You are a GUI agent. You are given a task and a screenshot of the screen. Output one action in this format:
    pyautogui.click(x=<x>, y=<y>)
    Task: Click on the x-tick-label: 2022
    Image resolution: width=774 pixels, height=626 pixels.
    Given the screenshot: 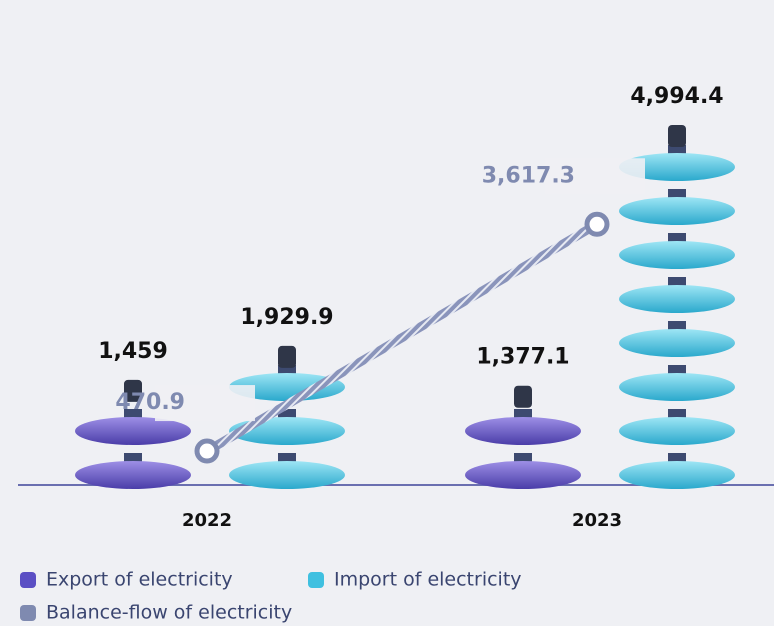 What is the action you would take?
    pyautogui.click(x=207, y=520)
    